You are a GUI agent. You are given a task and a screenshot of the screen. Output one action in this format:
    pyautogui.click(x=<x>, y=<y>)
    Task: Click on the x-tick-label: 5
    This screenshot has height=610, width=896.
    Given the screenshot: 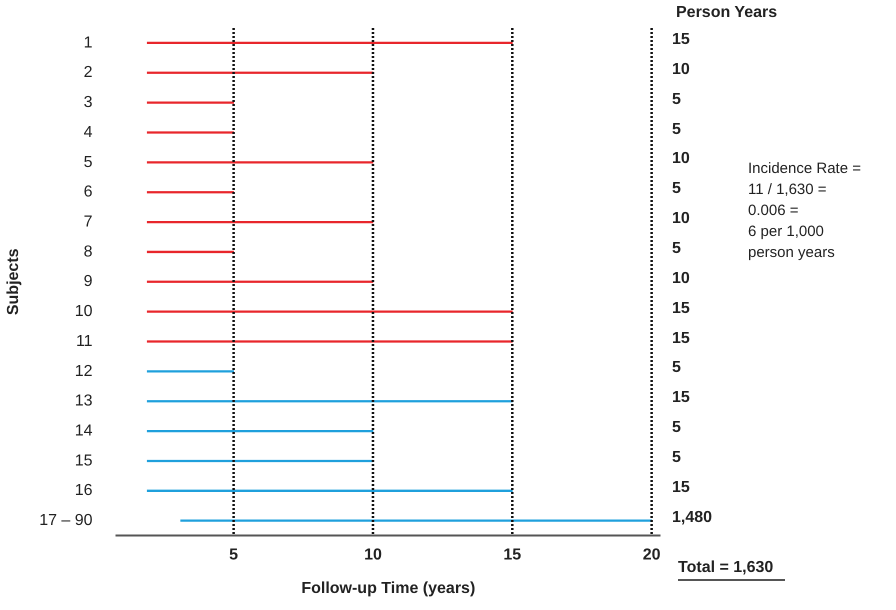 What is the action you would take?
    pyautogui.click(x=233, y=555)
    